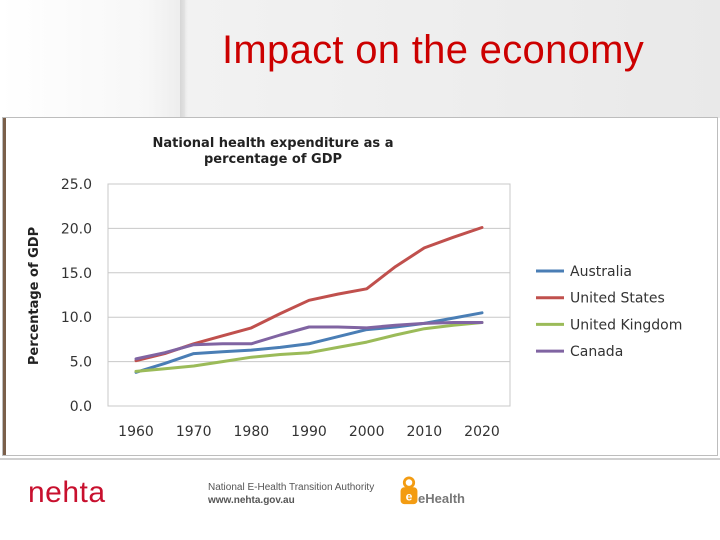 The height and width of the screenshot is (540, 720). I want to click on y-tick-label: 20.0, so click(76, 229).